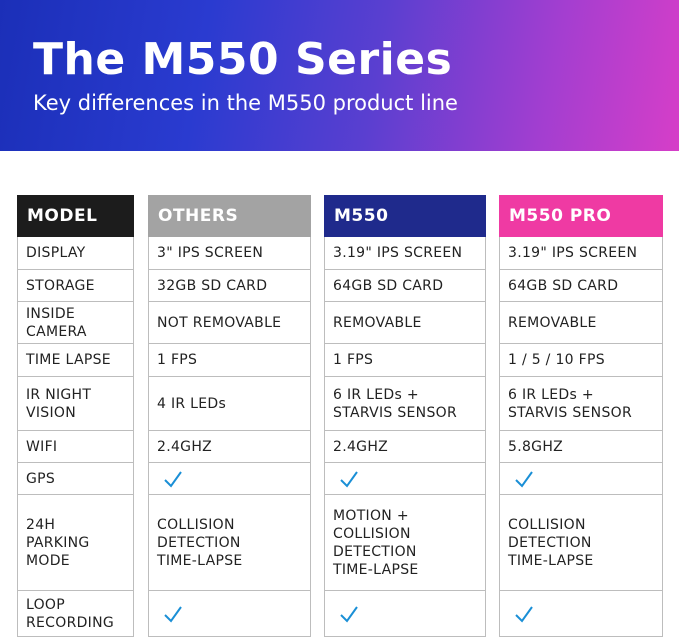  What do you see at coordinates (229, 543) in the screenshot?
I see `others-parking-mode: COLLISION DETECTION TIME-LAPSE` at bounding box center [229, 543].